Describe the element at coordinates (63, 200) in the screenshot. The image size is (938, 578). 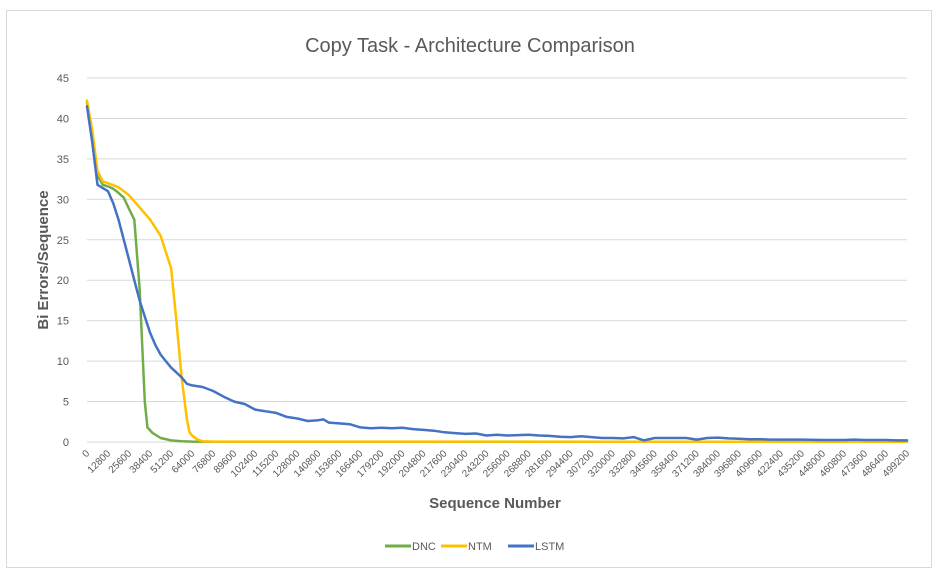
I see `y-tick-label: 30` at that location.